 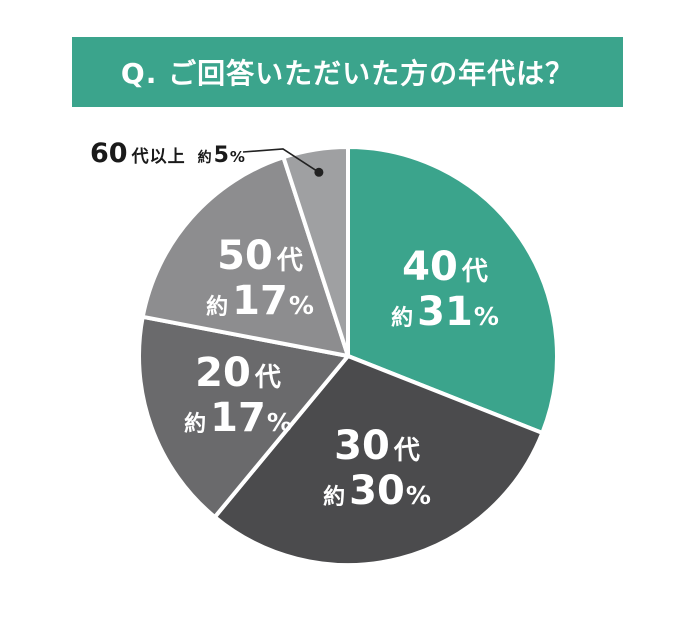 I want to click on callout-dot, so click(x=319, y=172).